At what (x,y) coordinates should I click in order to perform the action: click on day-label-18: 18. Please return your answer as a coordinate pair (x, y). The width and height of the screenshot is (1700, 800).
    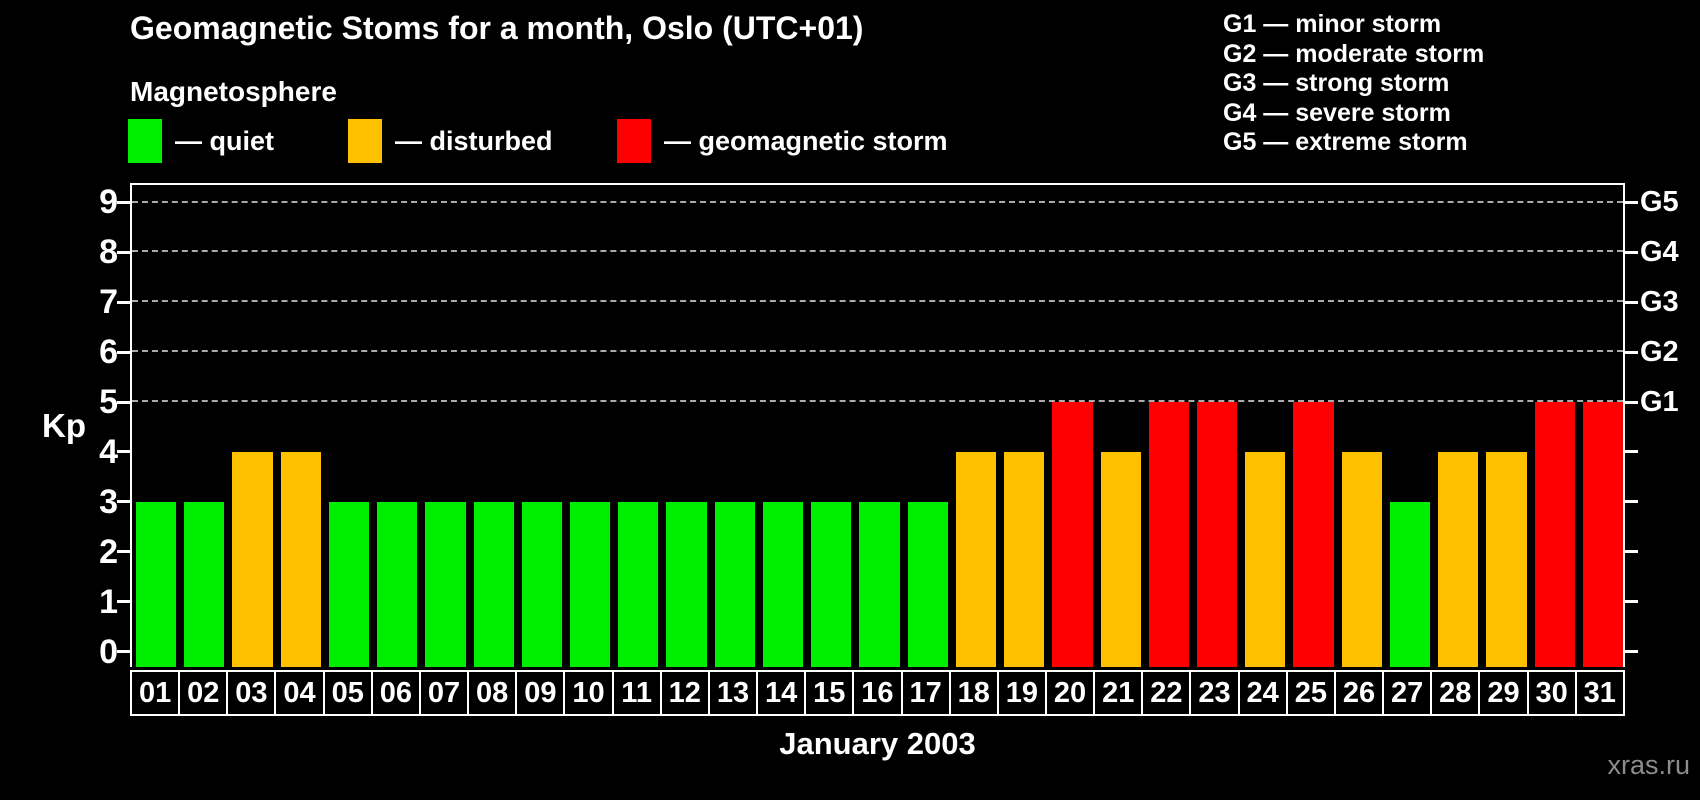
    Looking at the image, I should click on (973, 693).